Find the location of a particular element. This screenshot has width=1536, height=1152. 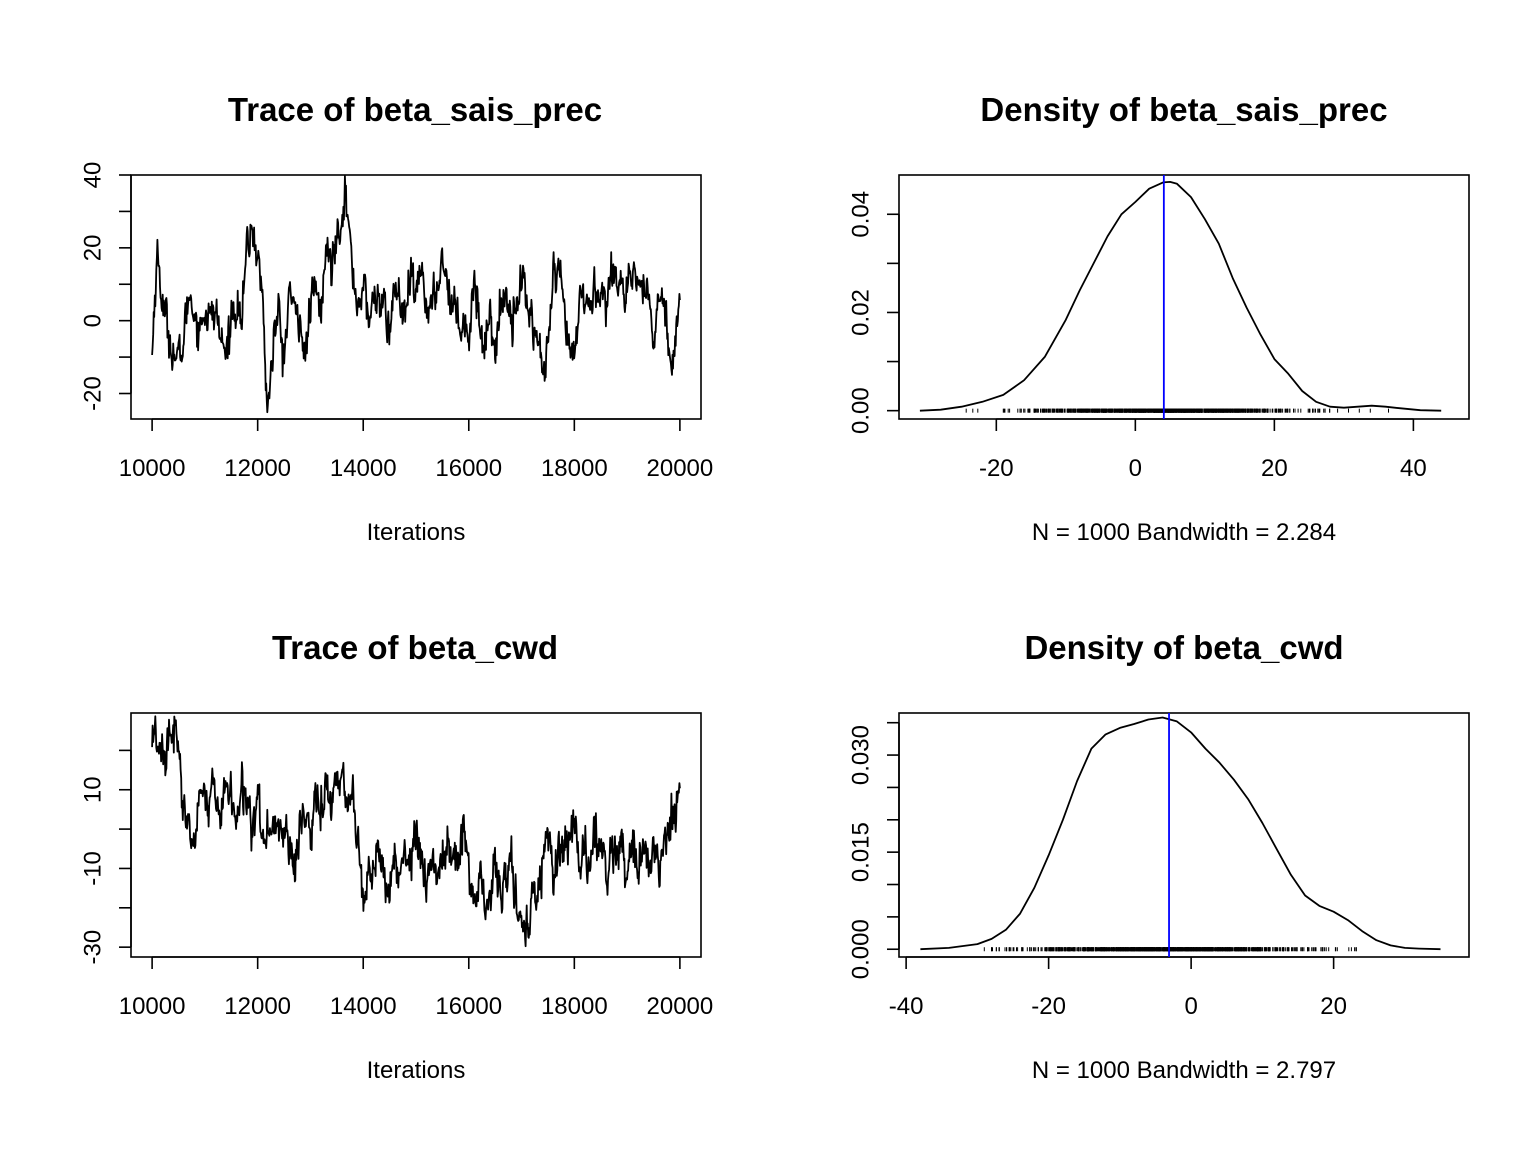

x-axis: -20 0 20 40 is located at coordinates (1203, 450).